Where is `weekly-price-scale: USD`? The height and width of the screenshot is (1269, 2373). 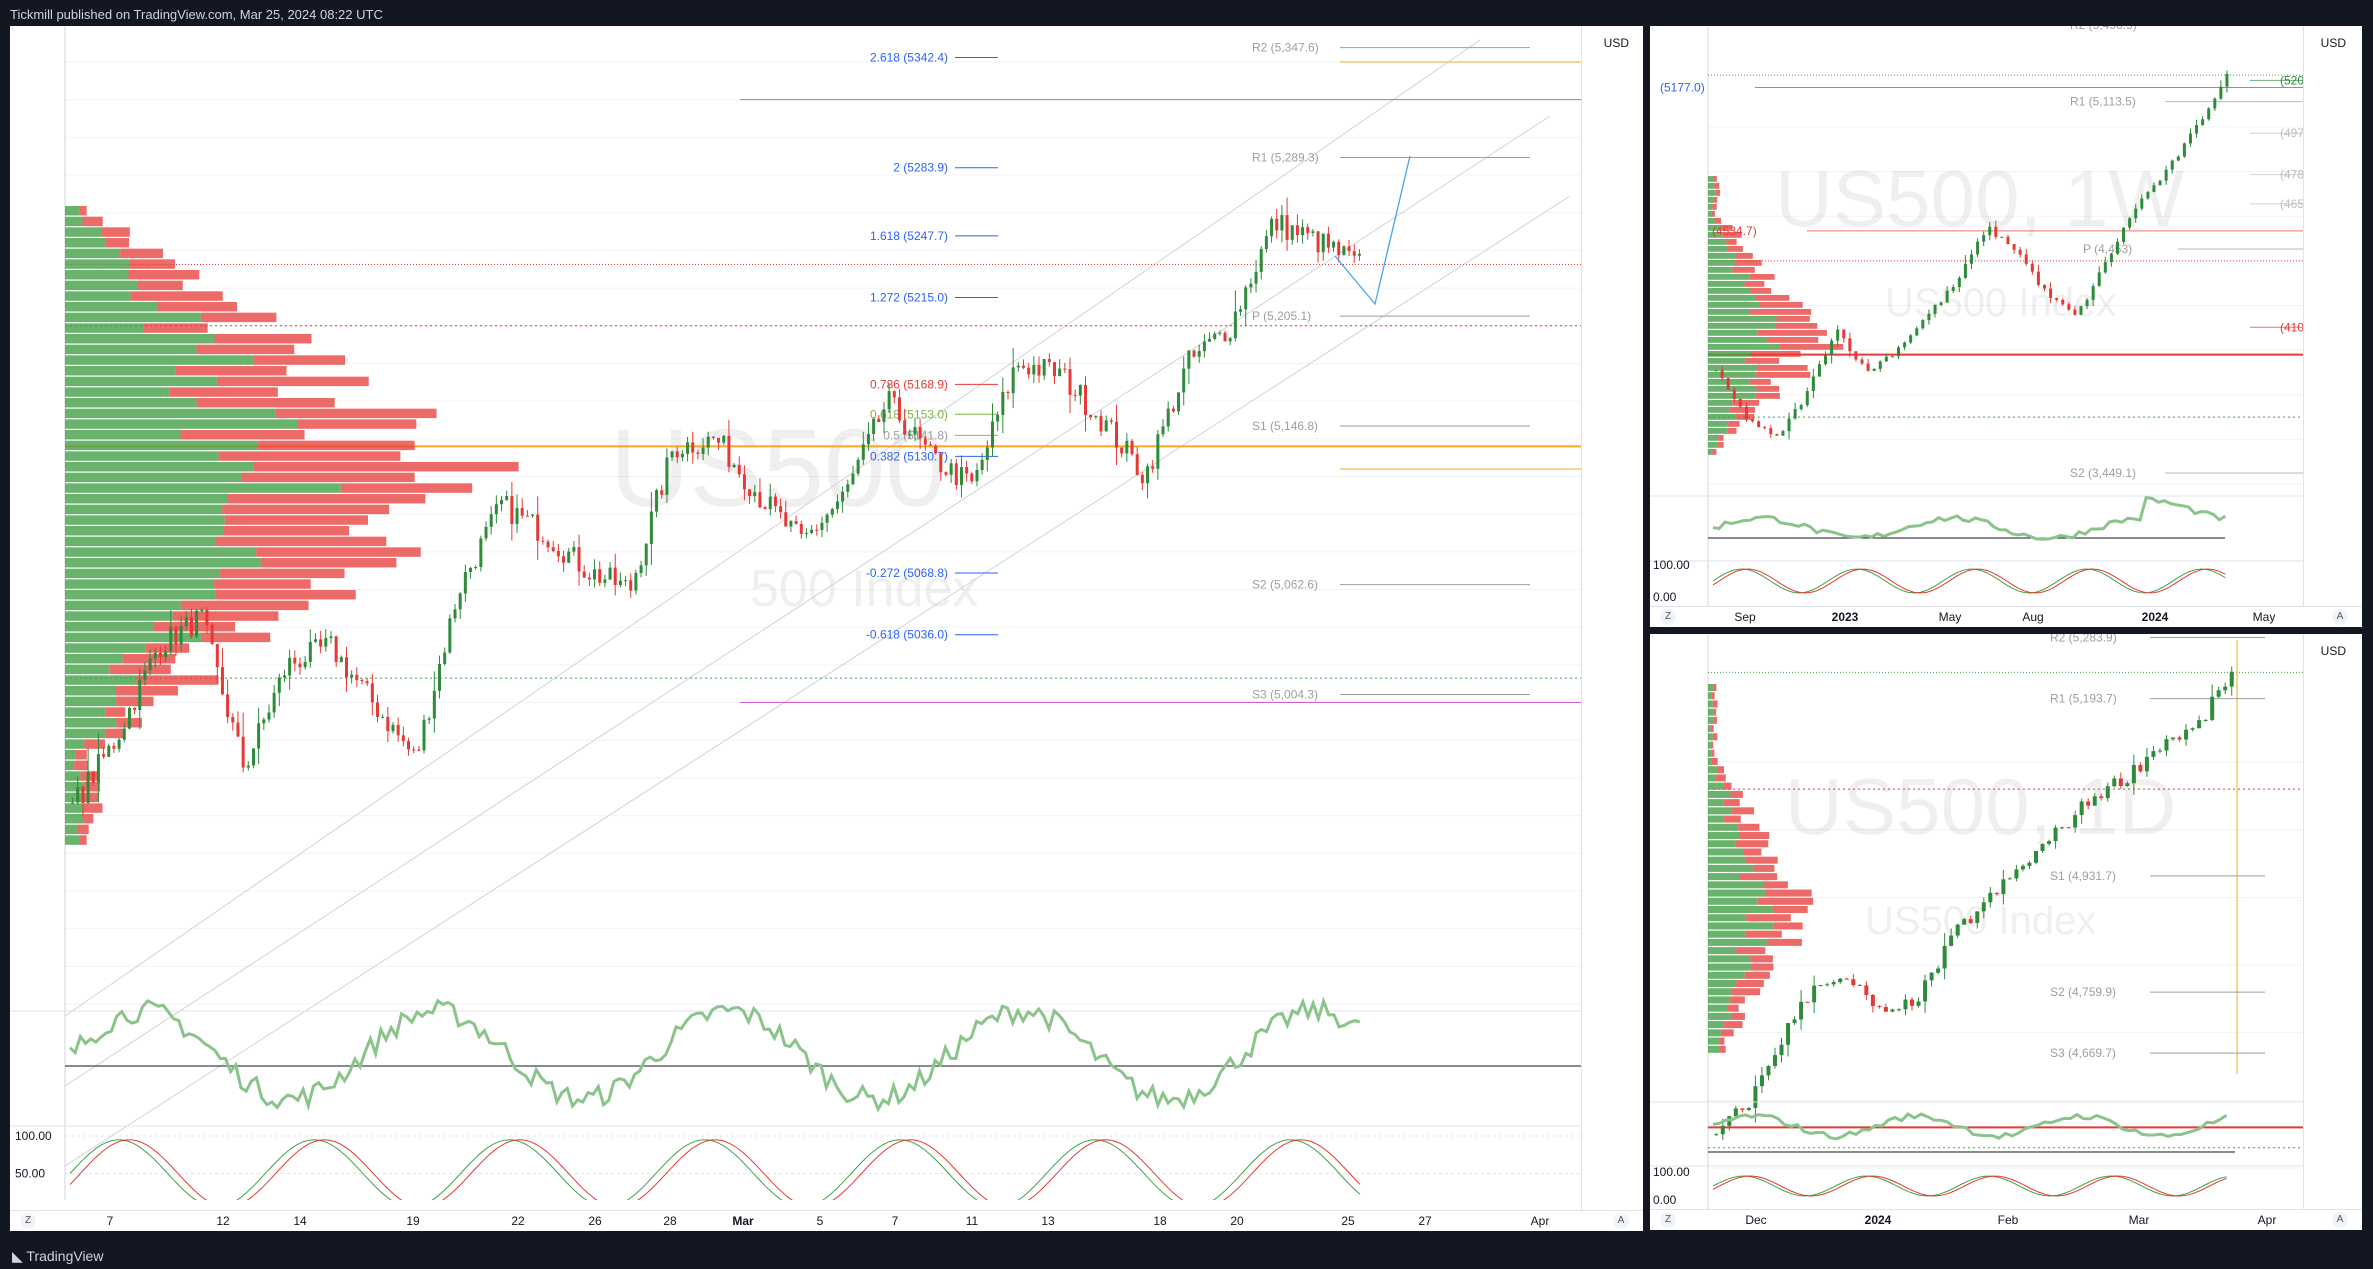 weekly-price-scale: USD is located at coordinates (2332, 326).